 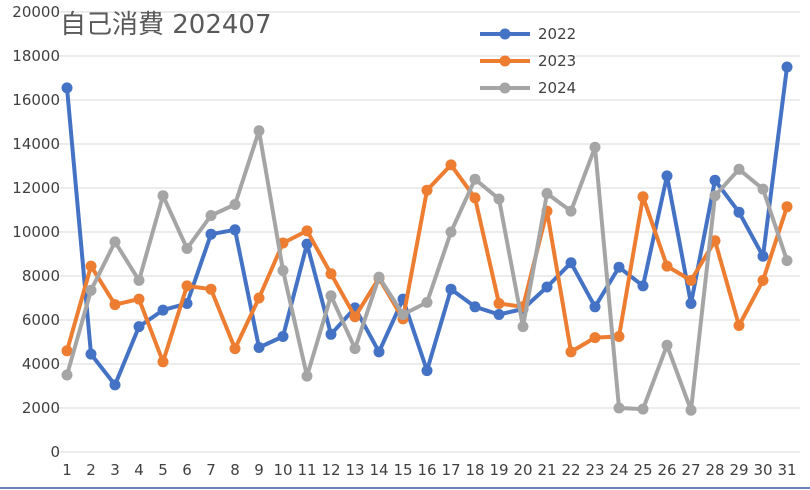 What do you see at coordinates (41, 320) in the screenshot?
I see `y-tick-label: 6000` at bounding box center [41, 320].